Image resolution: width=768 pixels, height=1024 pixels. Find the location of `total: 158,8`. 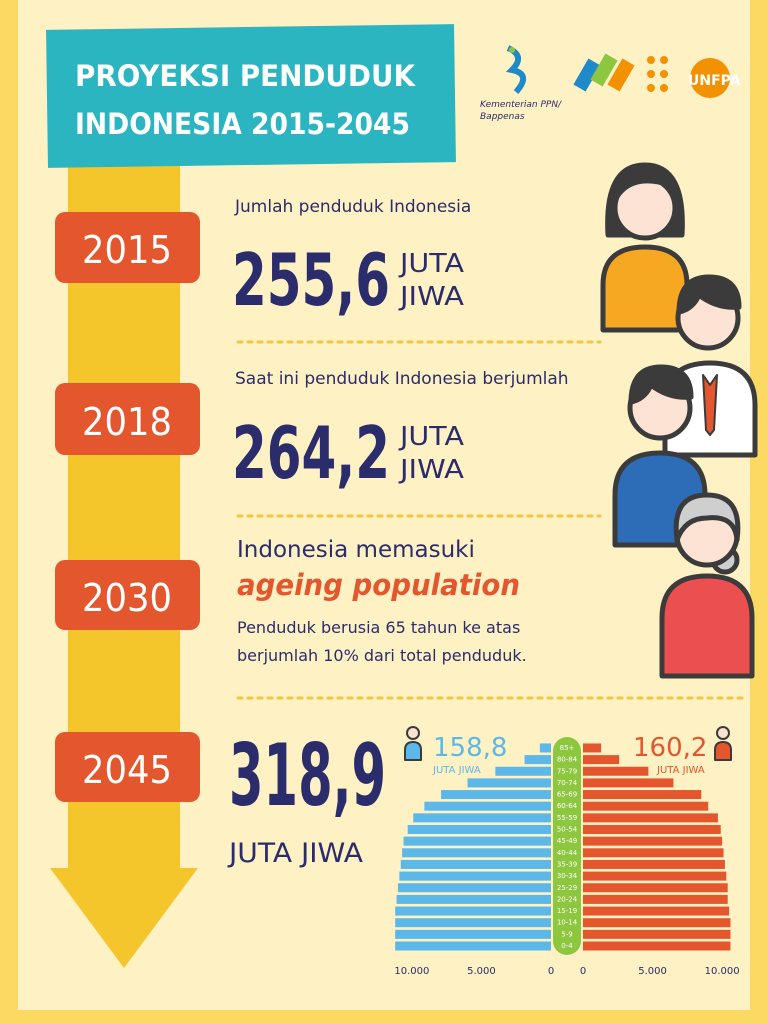

total: 158,8 is located at coordinates (470, 748).